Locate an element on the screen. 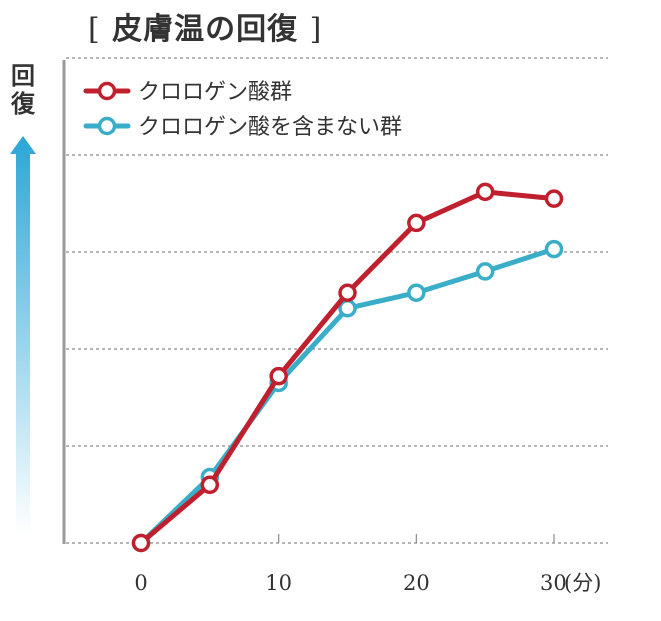 The height and width of the screenshot is (621, 661). title-text: 皮膚温の回復 is located at coordinates (205, 29).